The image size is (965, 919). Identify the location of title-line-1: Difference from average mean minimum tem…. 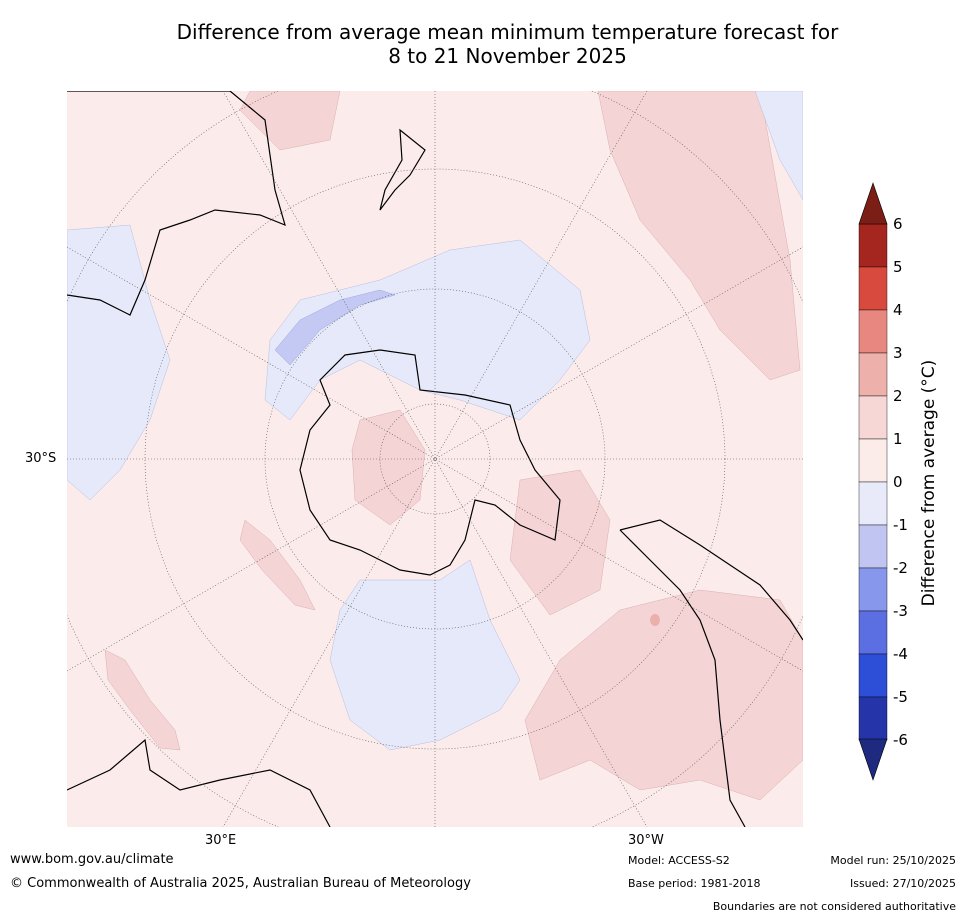
(507, 32).